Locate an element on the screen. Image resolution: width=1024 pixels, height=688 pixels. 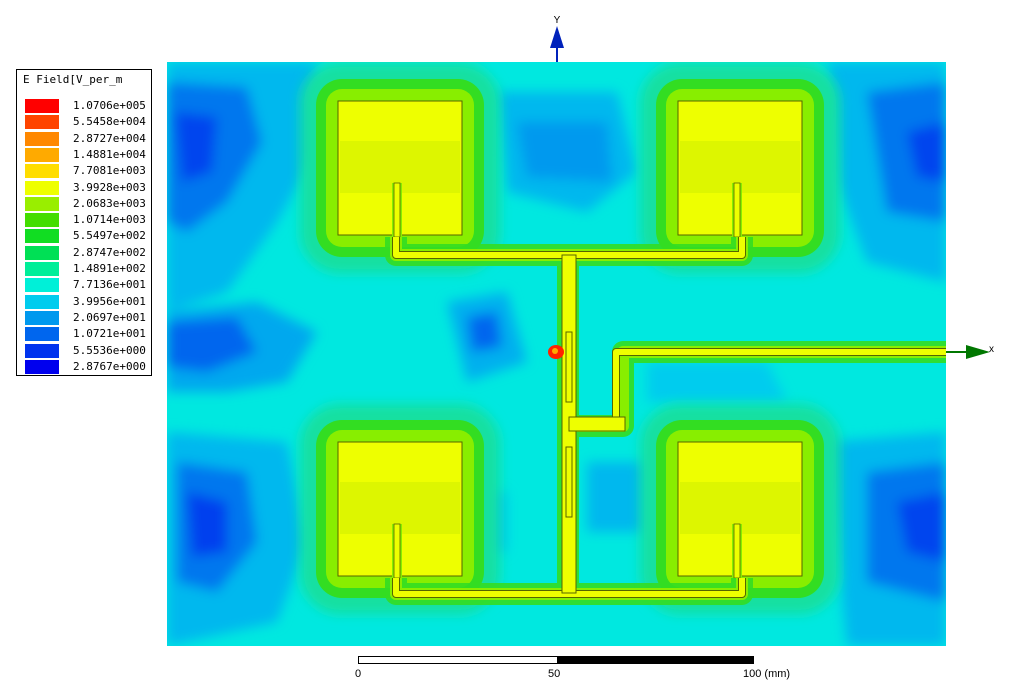
legend-row: 2.0697e+001 is located at coordinates (85, 318).